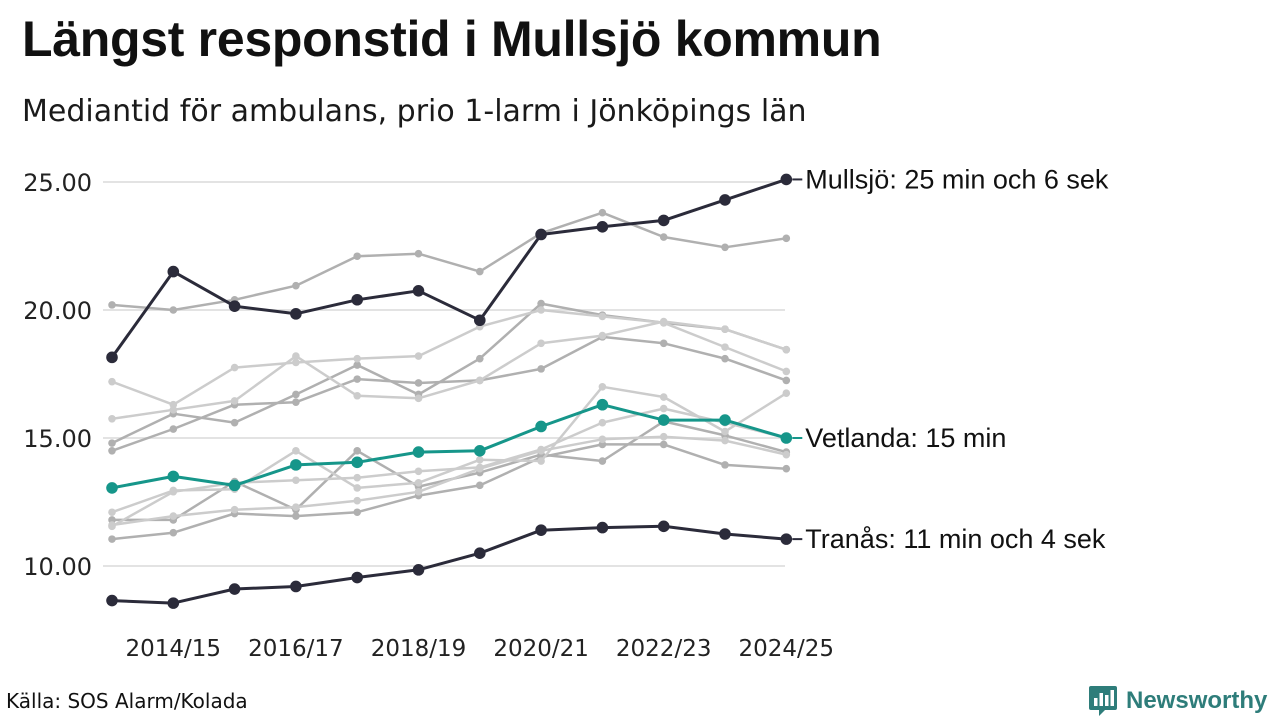 The height and width of the screenshot is (720, 1280). Describe the element at coordinates (787, 649) in the screenshot. I see `x-tick-label: 2024/25` at that location.